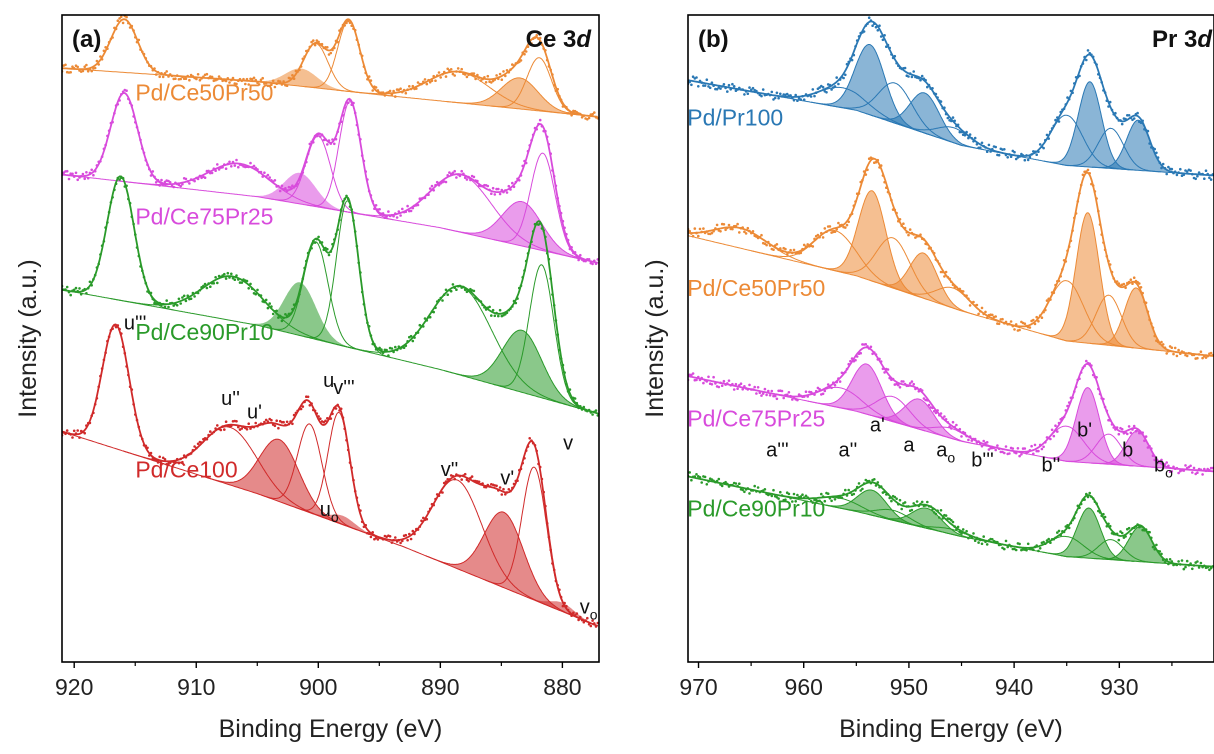 The image size is (1214, 754). What do you see at coordinates (329, 512) in the screenshot?
I see `peak-label: uo` at bounding box center [329, 512].